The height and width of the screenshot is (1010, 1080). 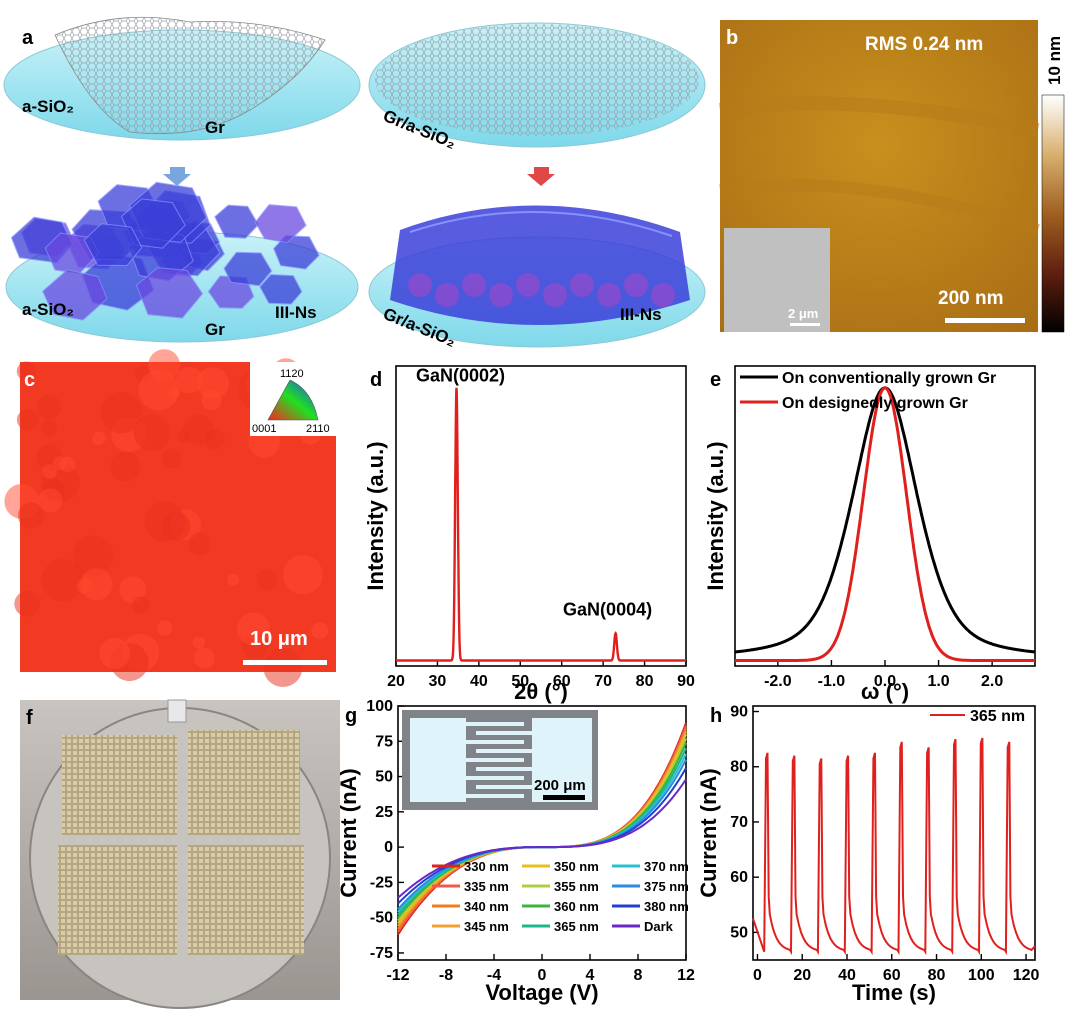 What do you see at coordinates (686, 681) in the screenshot?
I see `axis-d-xtick-label: 90` at bounding box center [686, 681].